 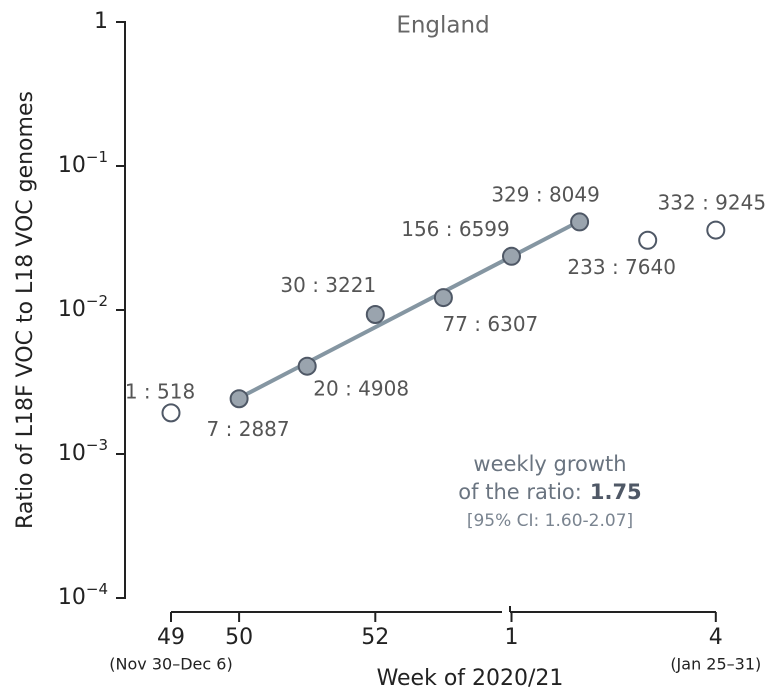 What do you see at coordinates (520, 492) in the screenshot?
I see `annotation-text: of the ratio:` at bounding box center [520, 492].